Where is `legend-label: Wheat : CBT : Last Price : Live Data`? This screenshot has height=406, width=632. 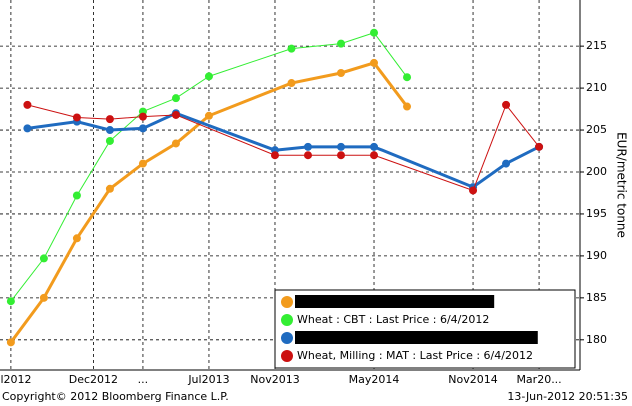
legend-label: Wheat : CBT : Last Price : Live Data is located at coordinates (394, 301).